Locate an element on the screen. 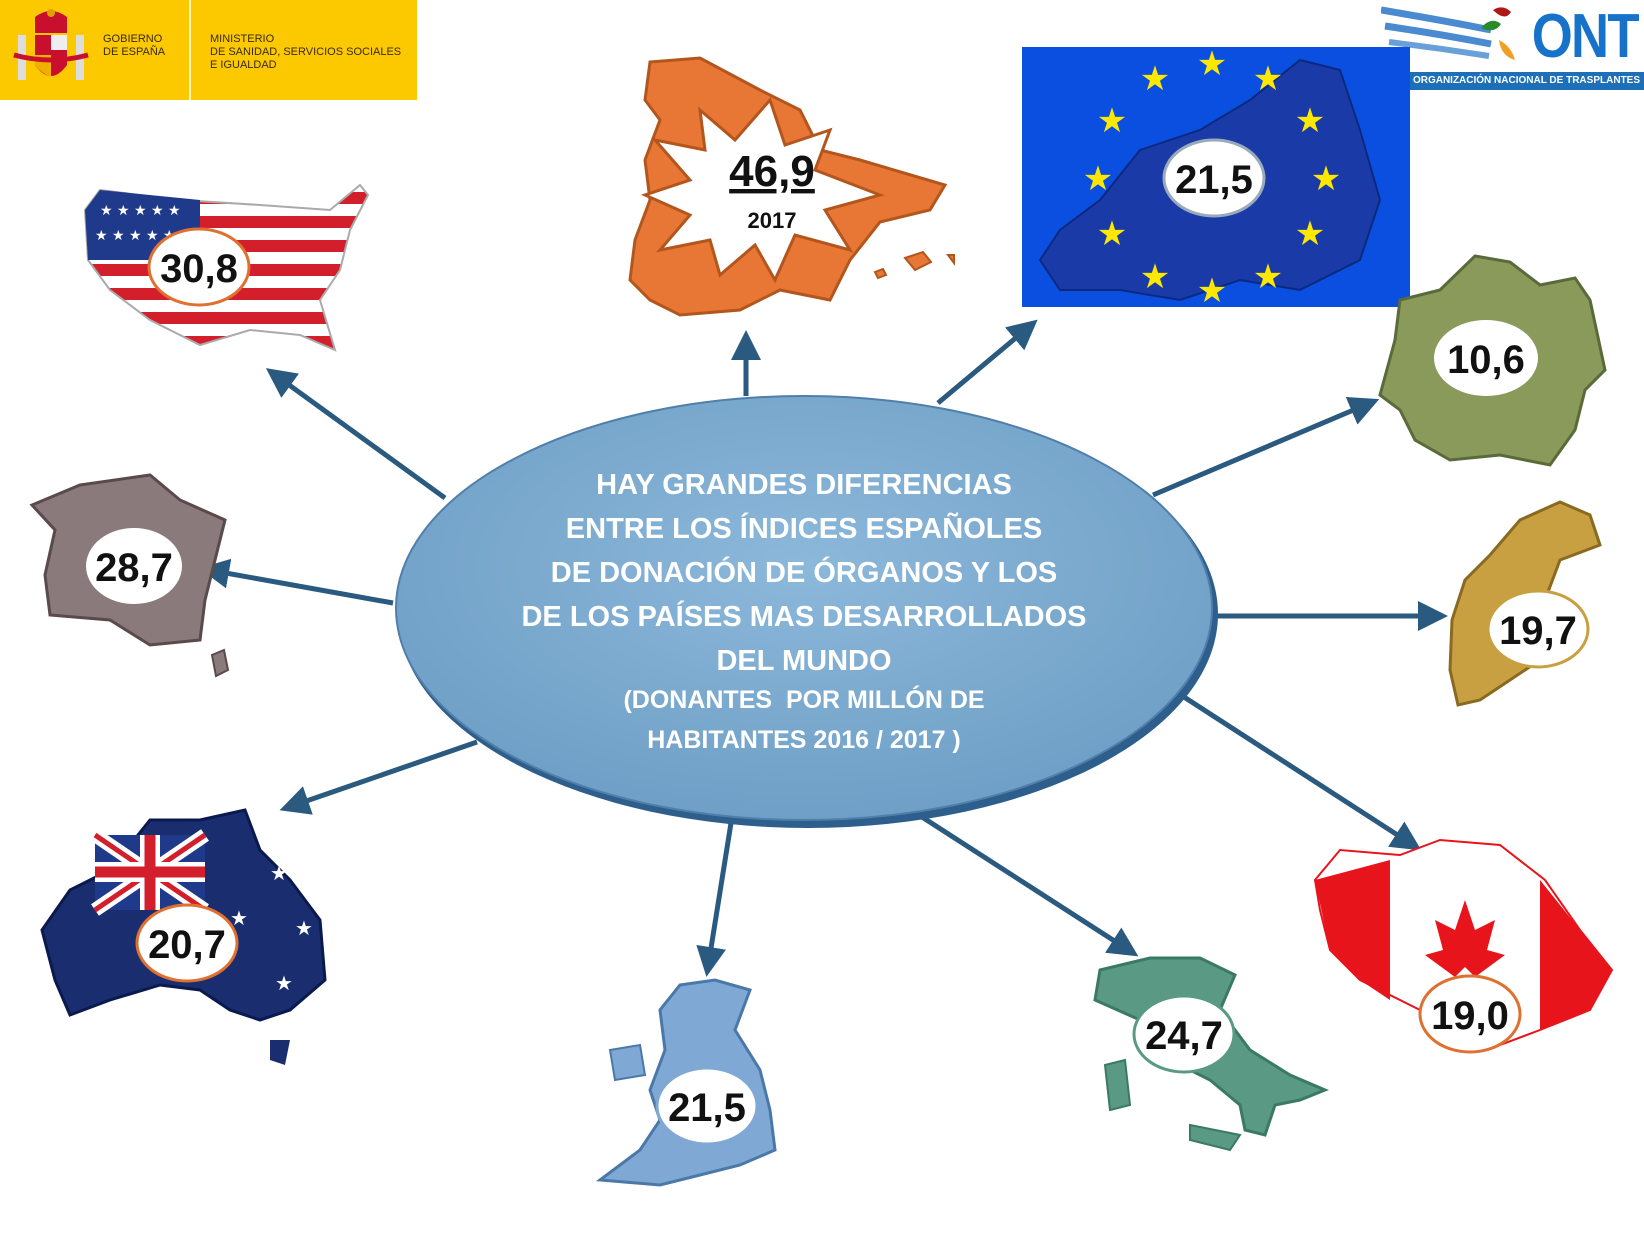 This screenshot has height=1234, width=1644. arrow-usa is located at coordinates (356, 434).